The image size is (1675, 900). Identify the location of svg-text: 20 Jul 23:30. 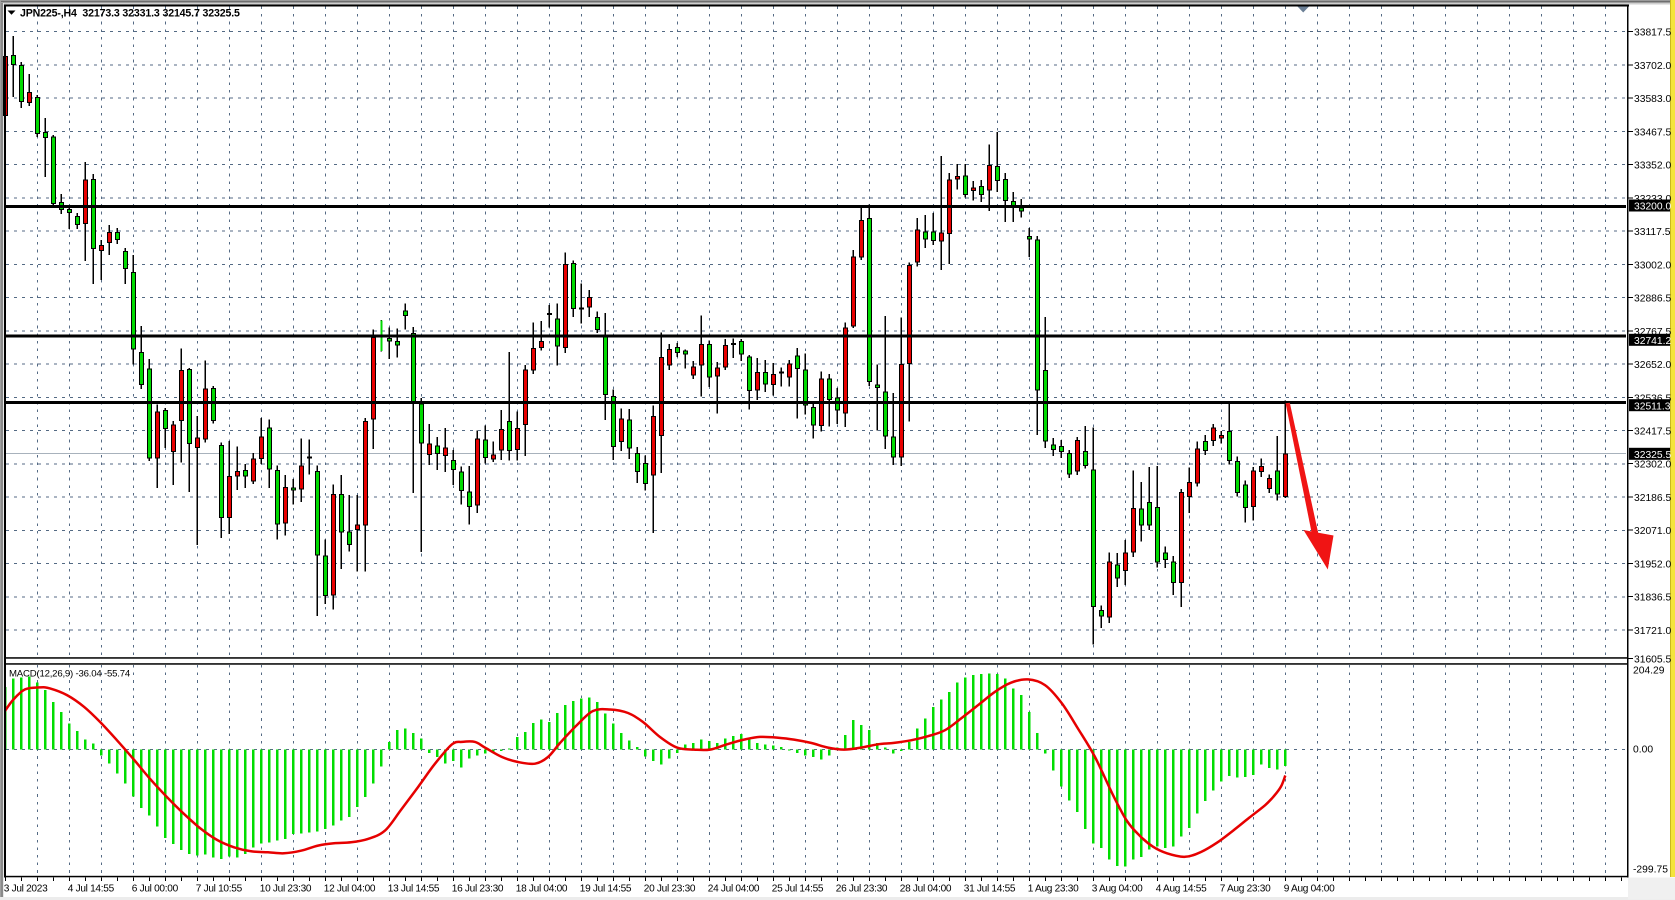
(670, 889).